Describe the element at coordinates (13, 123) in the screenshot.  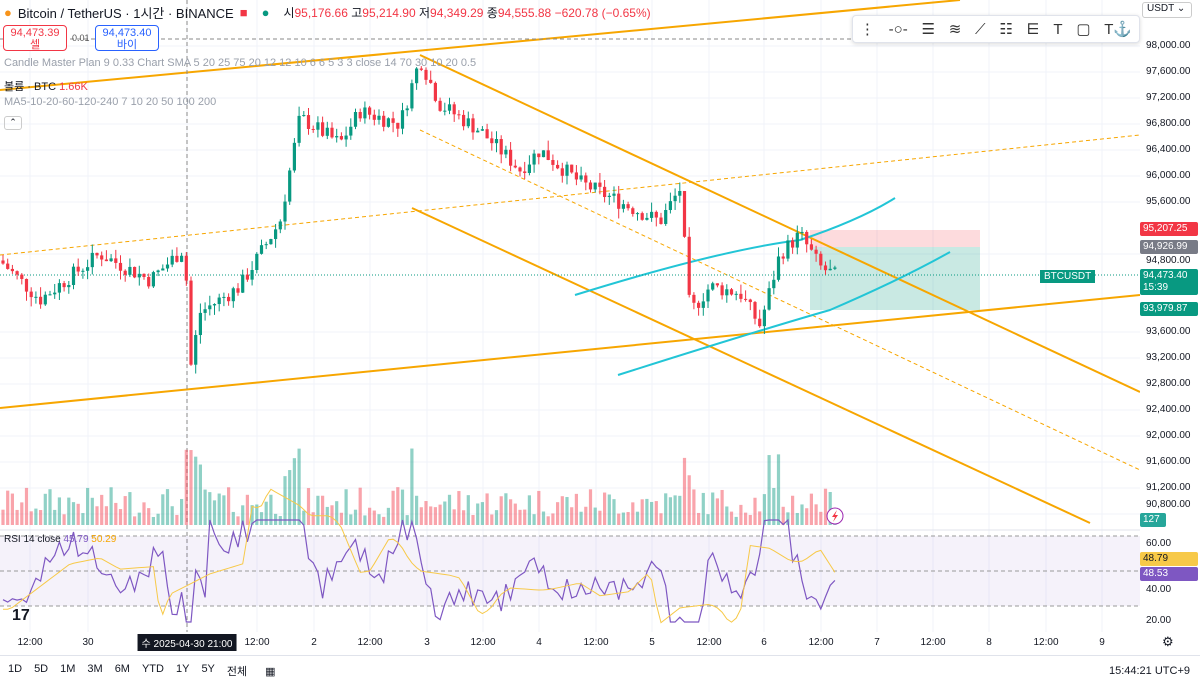
I see `collapse-indicators-button: ⌃` at that location.